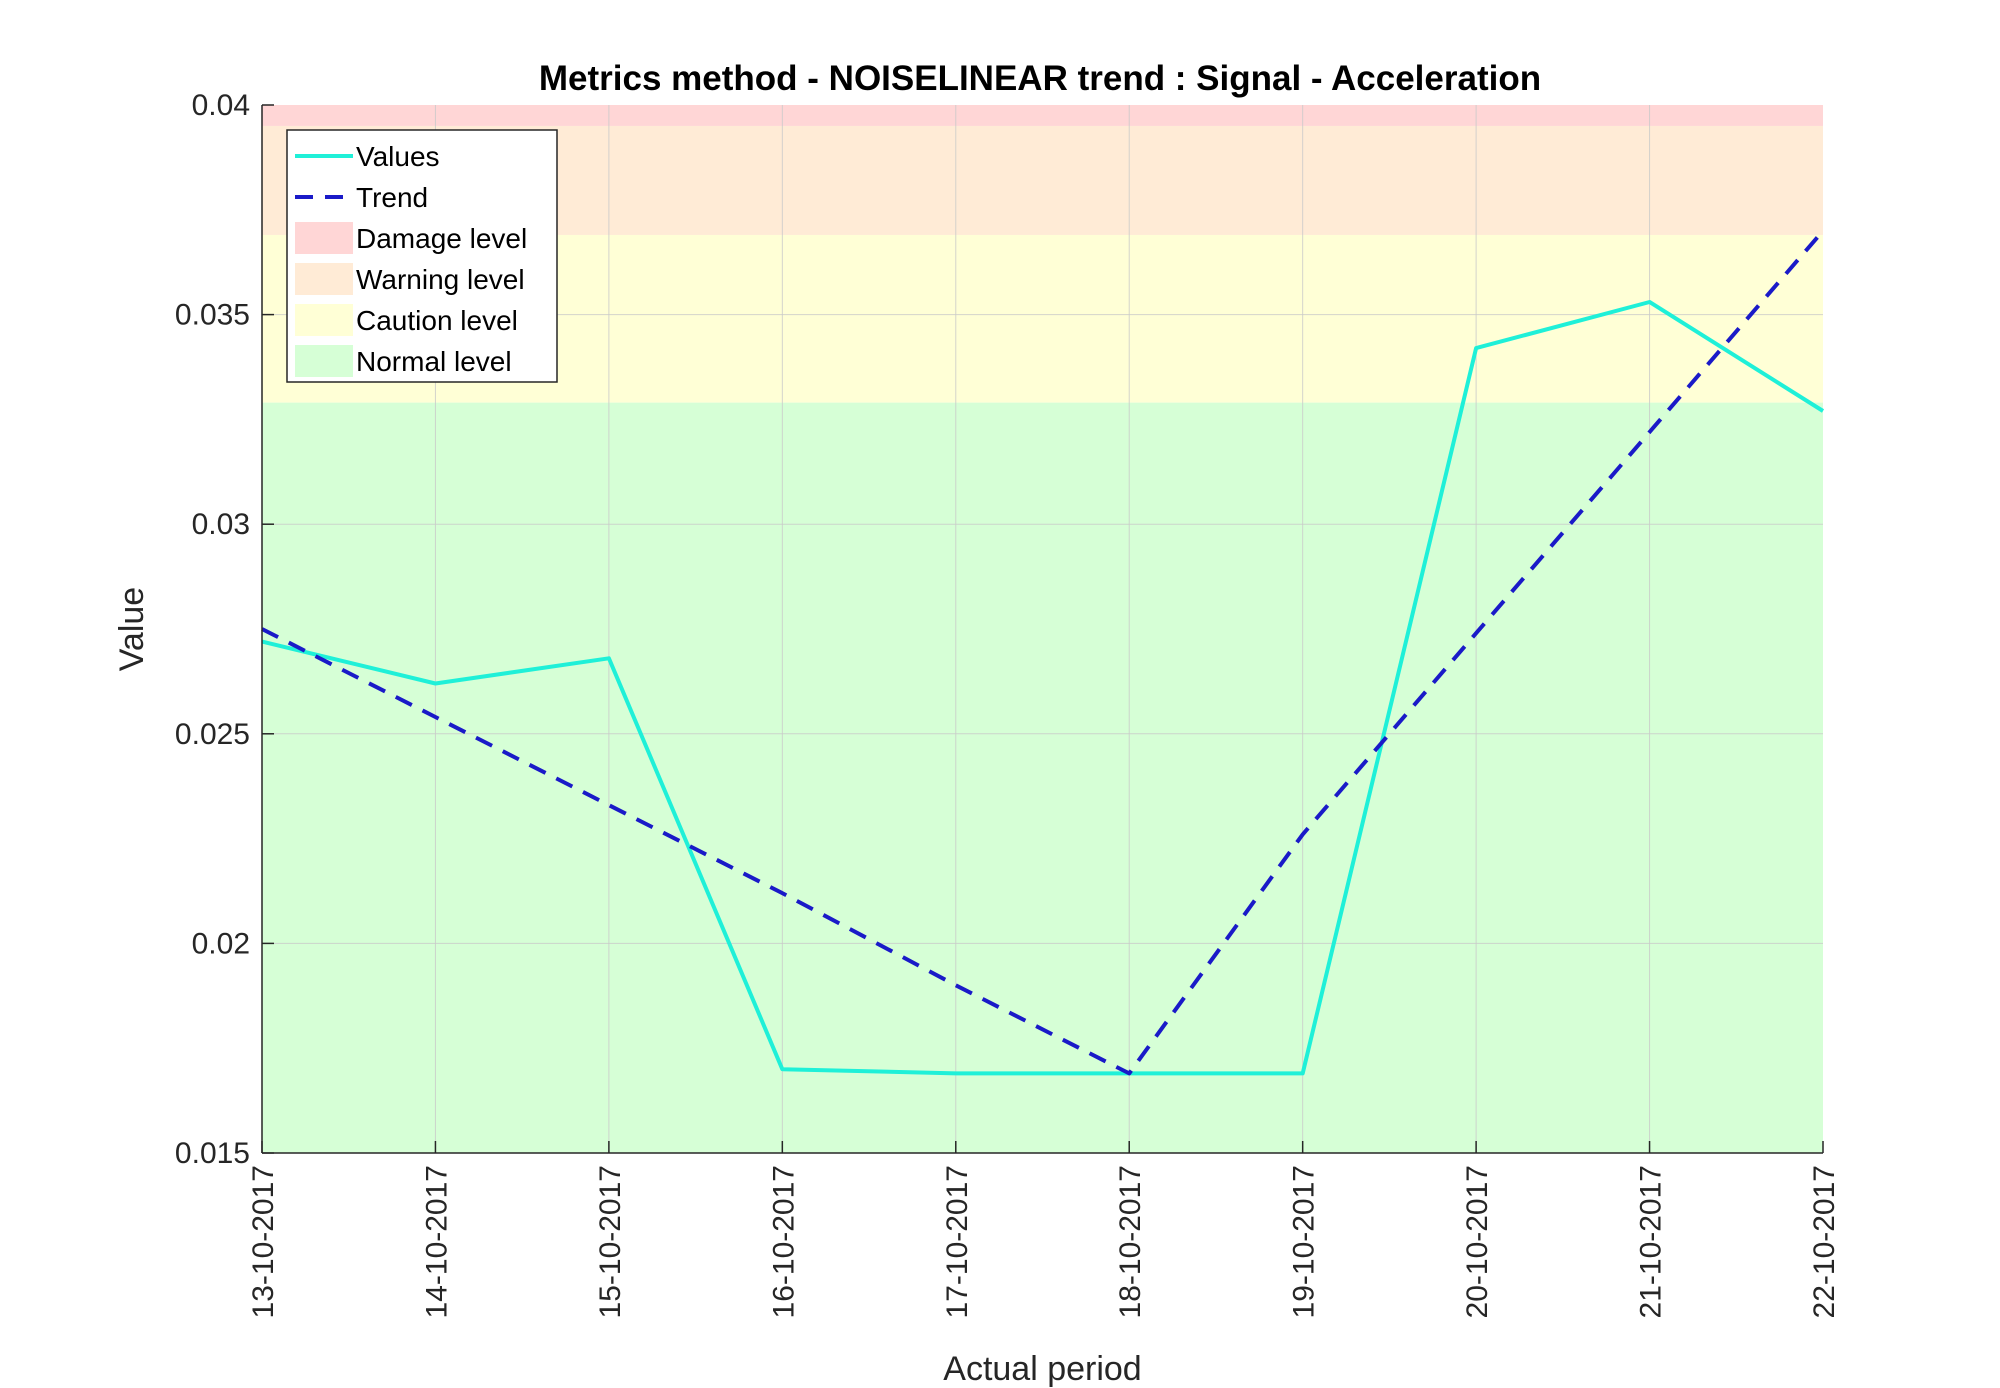  What do you see at coordinates (324, 320) in the screenshot?
I see `legend-swatch-caution-level` at bounding box center [324, 320].